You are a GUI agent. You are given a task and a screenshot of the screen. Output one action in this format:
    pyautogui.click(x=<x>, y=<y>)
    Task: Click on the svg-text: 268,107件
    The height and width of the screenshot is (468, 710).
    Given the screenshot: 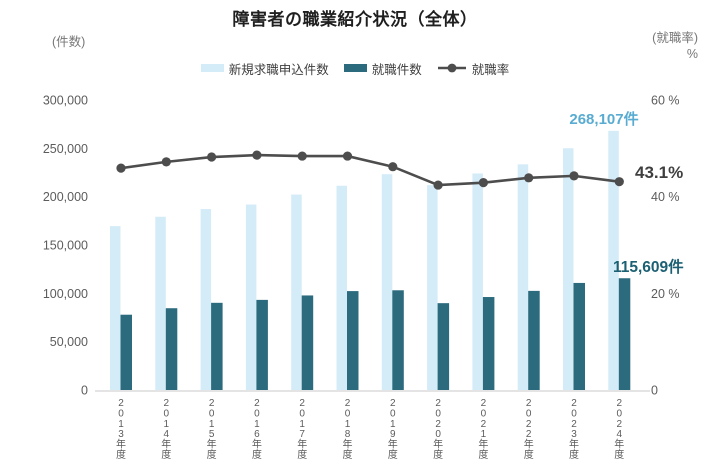 What is the action you would take?
    pyautogui.click(x=603, y=119)
    